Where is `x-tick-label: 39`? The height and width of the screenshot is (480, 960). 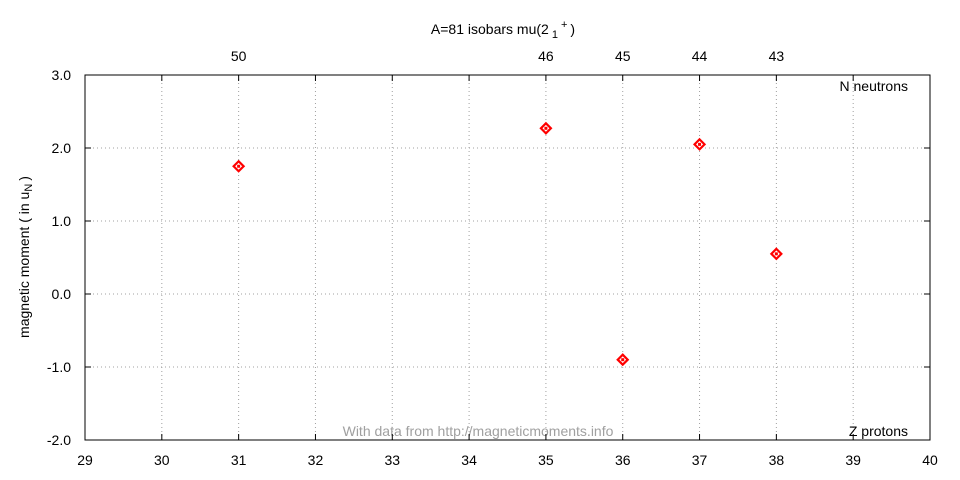
x-tick-label: 39 is located at coordinates (853, 460).